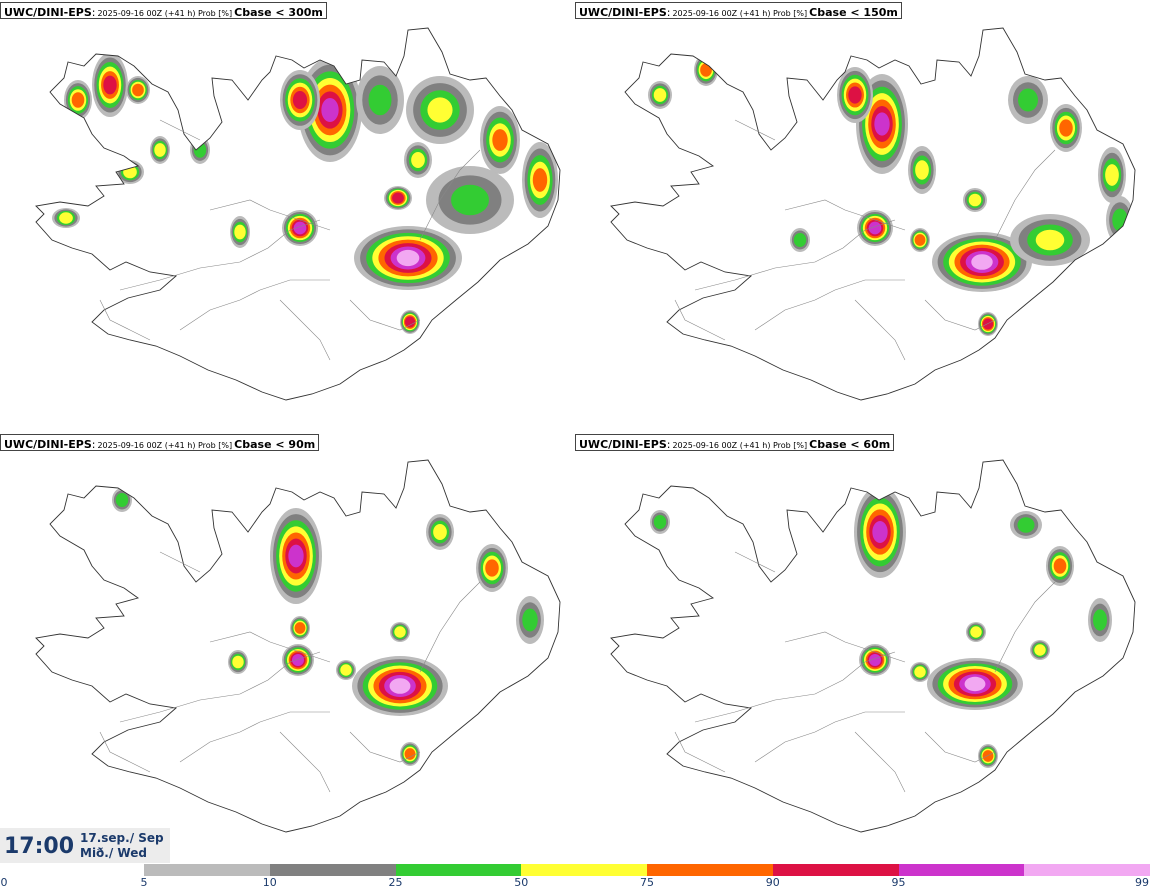 The height and width of the screenshot is (891, 1150). Describe the element at coordinates (772, 882) in the screenshot. I see `colorbar-tick-label: 90` at that location.